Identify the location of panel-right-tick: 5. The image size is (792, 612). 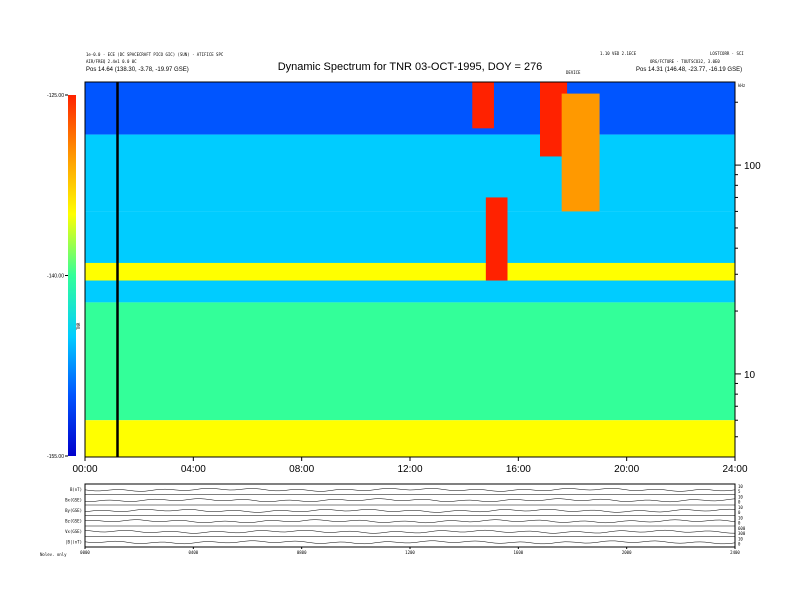
(739, 491).